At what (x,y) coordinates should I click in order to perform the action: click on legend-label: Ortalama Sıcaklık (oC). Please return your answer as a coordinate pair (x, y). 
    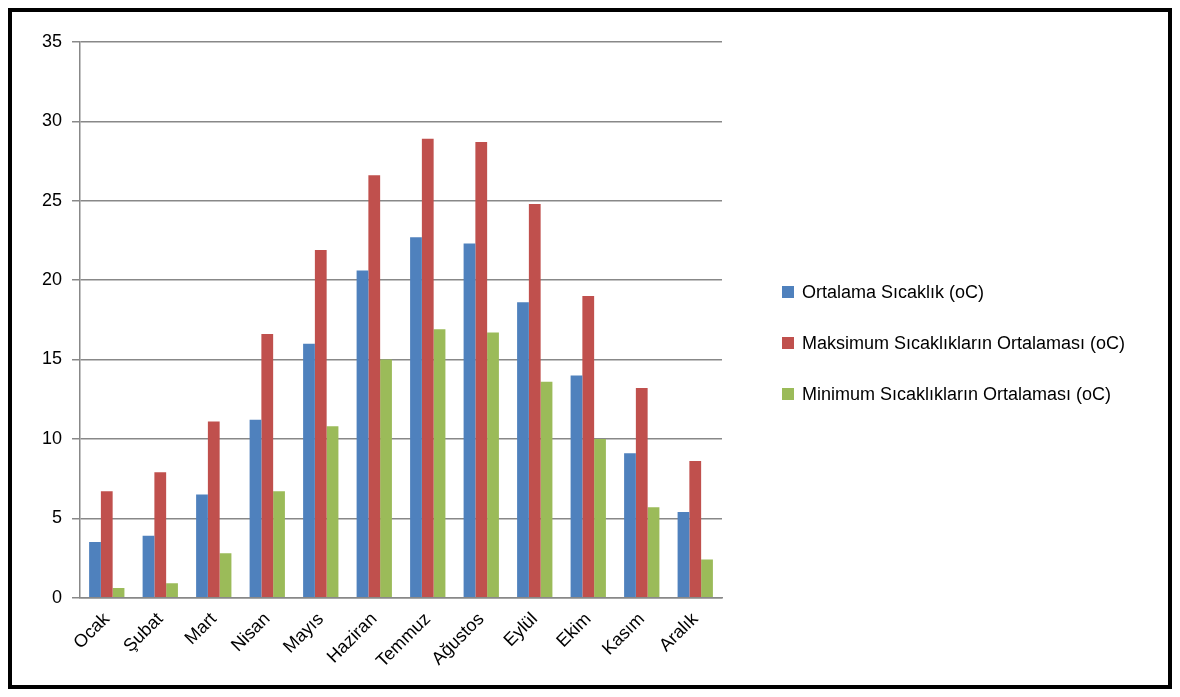
    Looking at the image, I should click on (894, 292).